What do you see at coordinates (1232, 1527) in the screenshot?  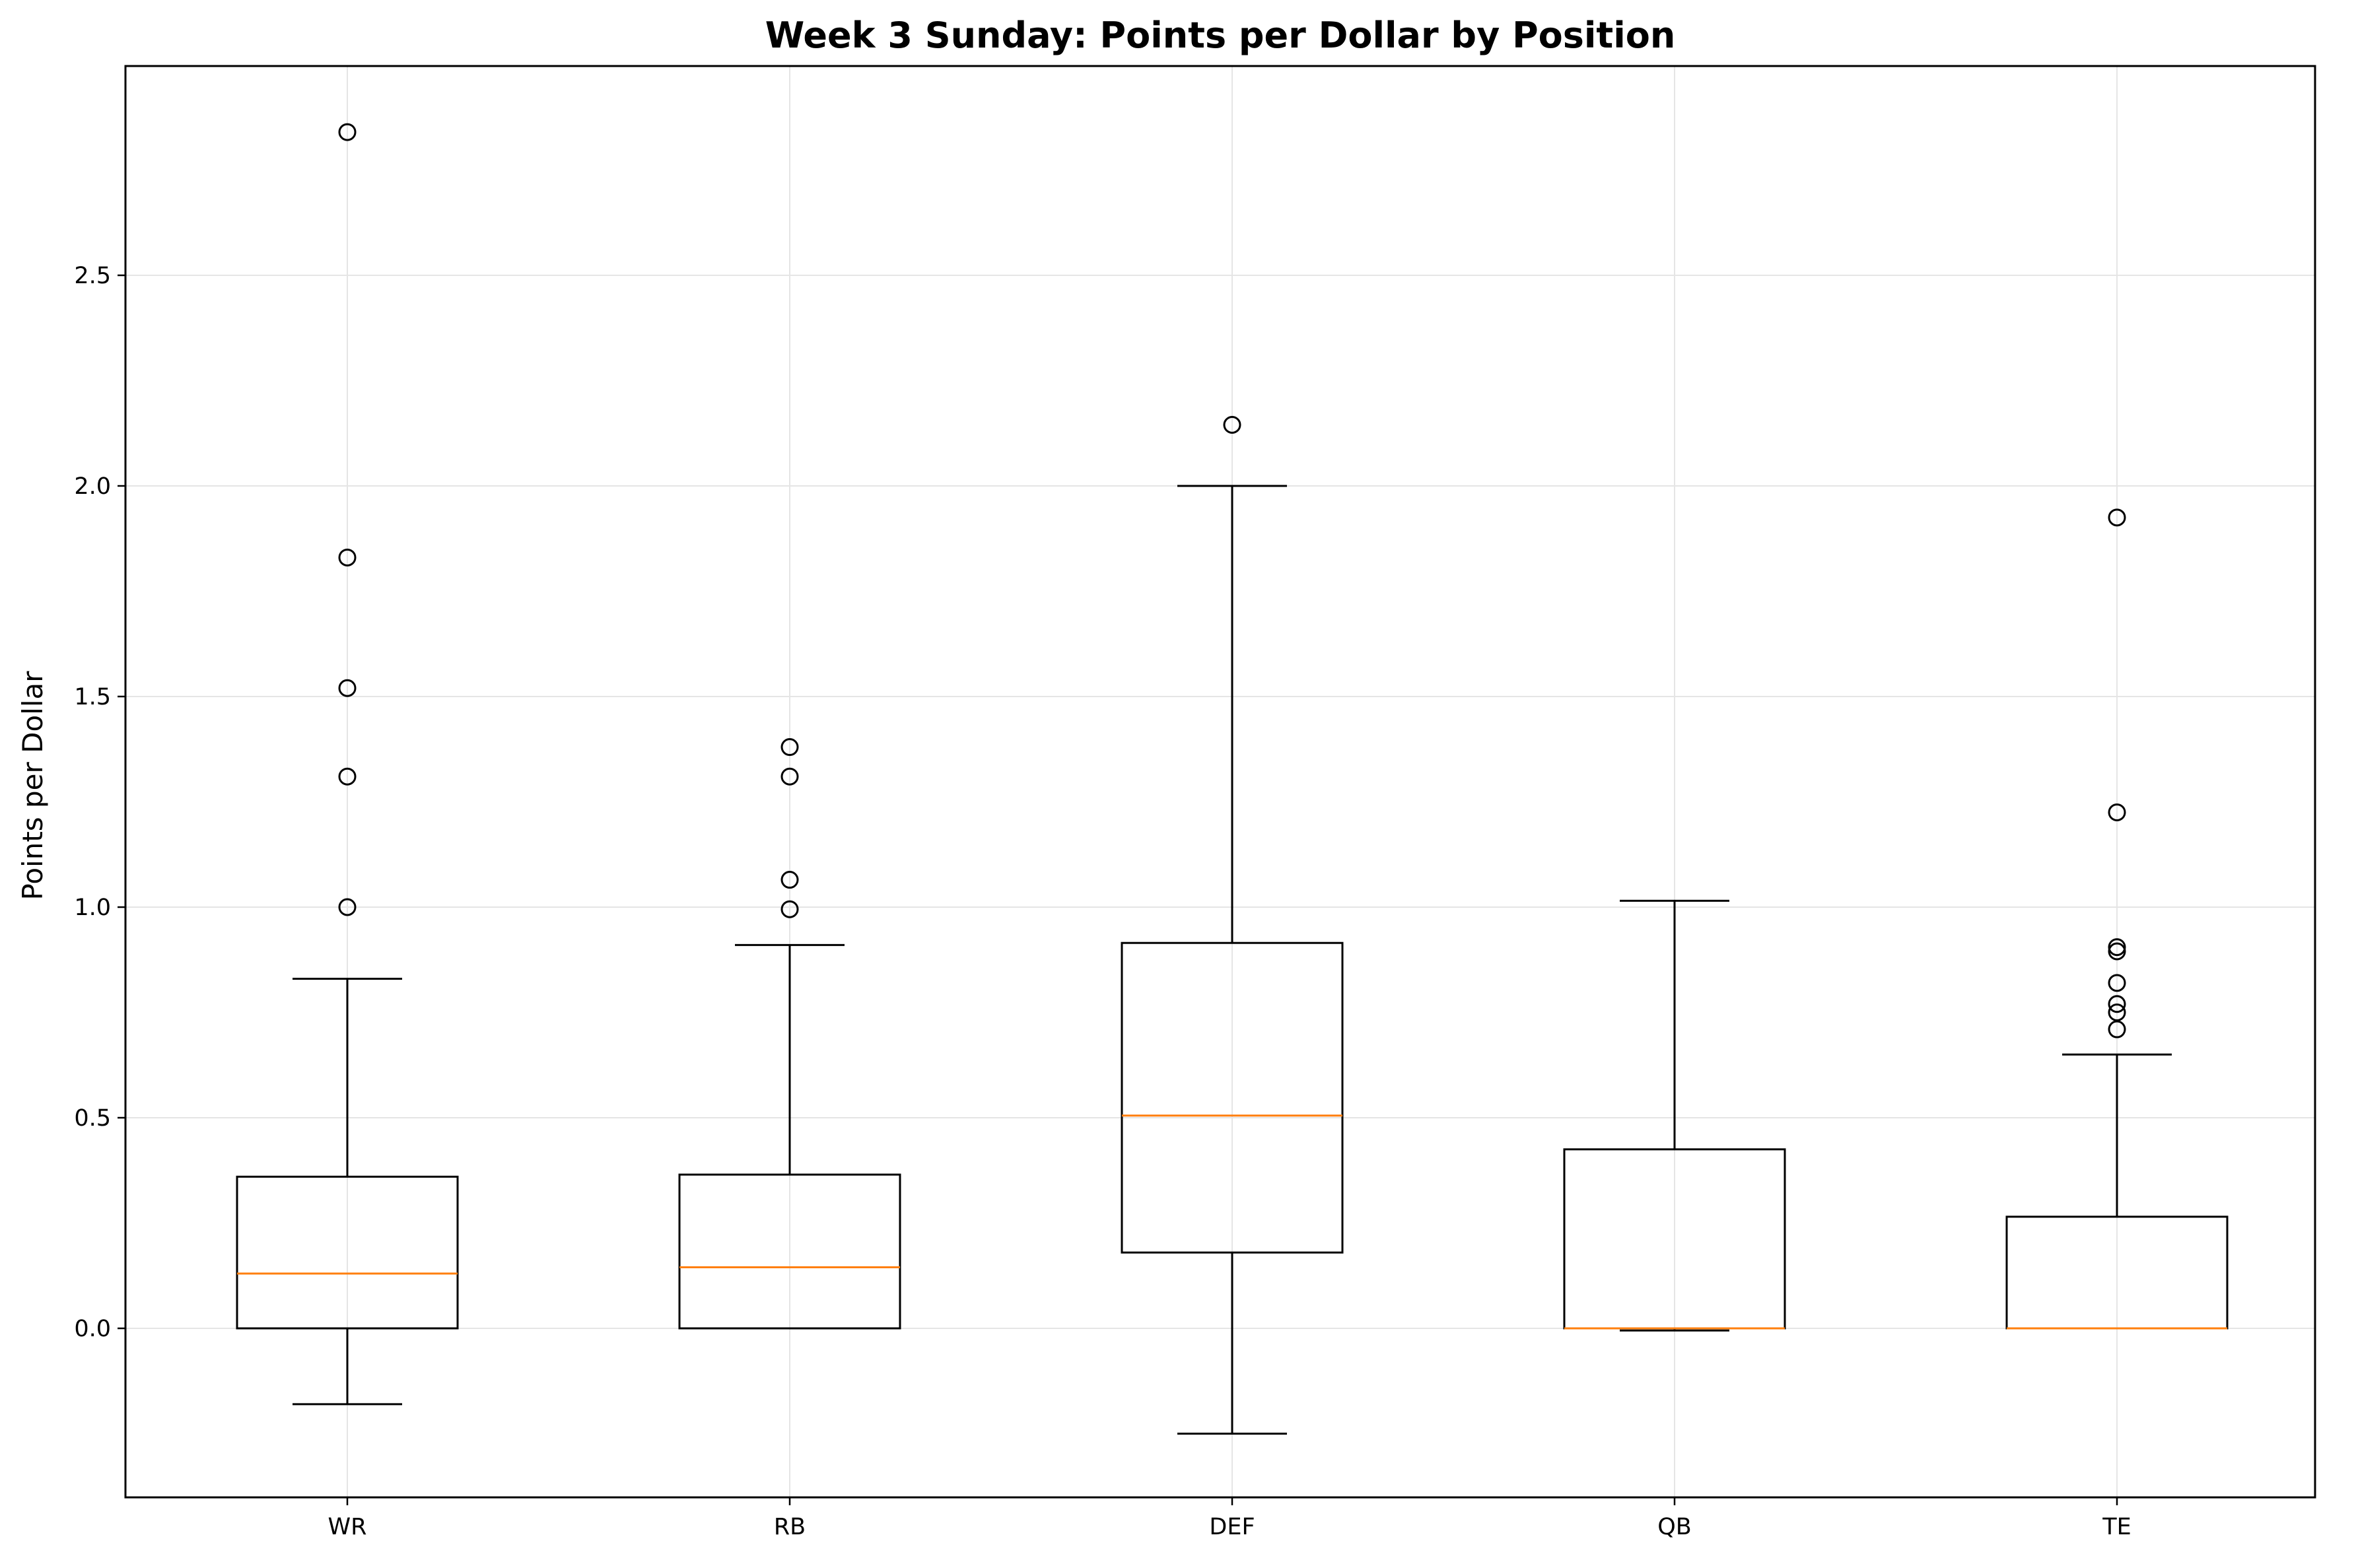 I see `x-tick-label-def: DEF` at bounding box center [1232, 1527].